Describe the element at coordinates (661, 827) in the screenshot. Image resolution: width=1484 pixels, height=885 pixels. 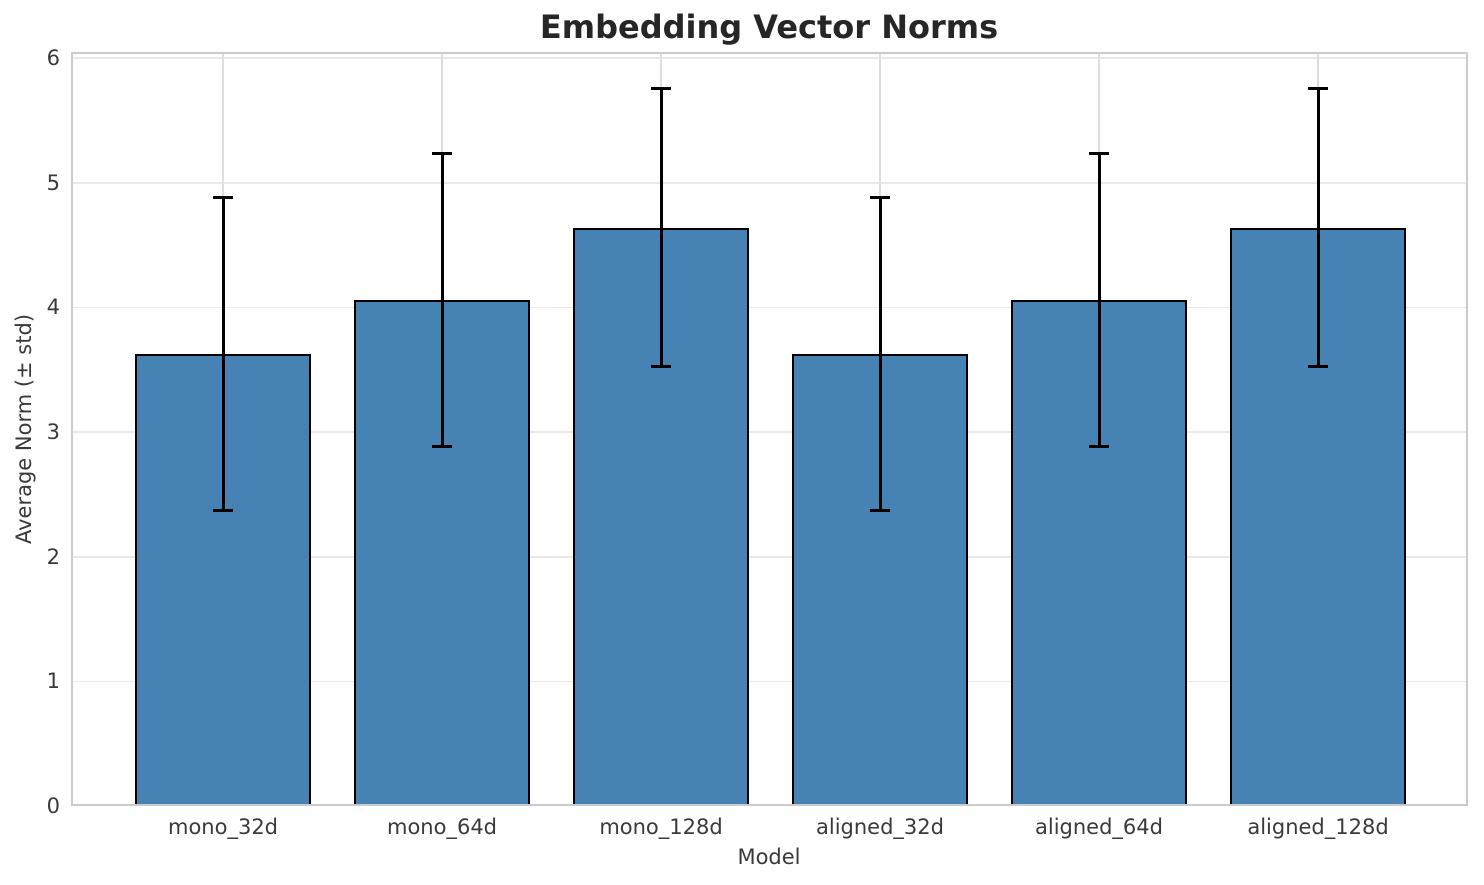
I see `x-tick-label: mono_128d` at that location.